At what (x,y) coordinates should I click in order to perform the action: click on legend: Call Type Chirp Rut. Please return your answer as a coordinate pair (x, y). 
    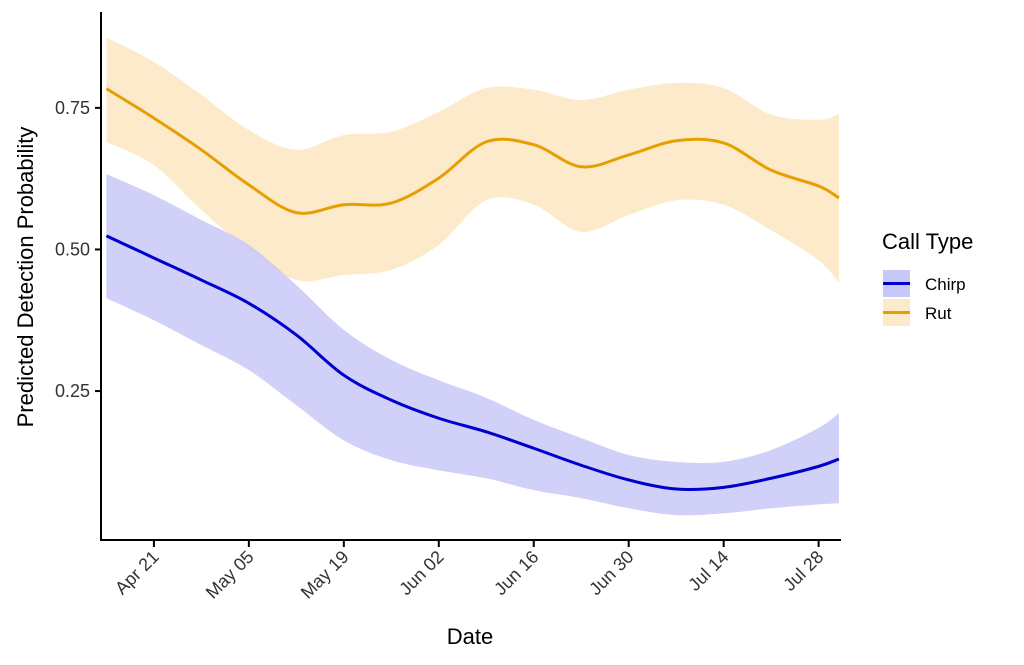
    Looking at the image, I should click on (927, 277).